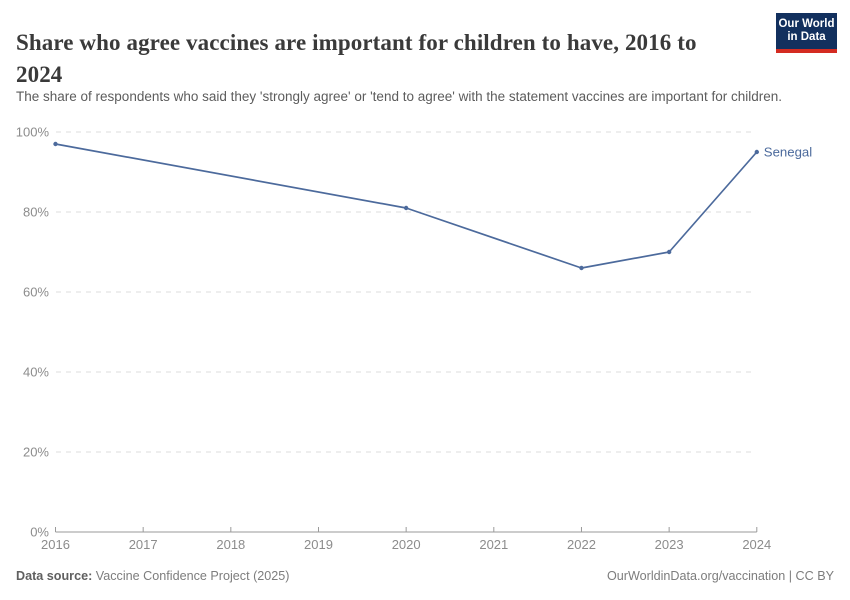 This screenshot has height=600, width=850. Describe the element at coordinates (806, 24) in the screenshot. I see `owid-logo-line1: Our World` at that location.